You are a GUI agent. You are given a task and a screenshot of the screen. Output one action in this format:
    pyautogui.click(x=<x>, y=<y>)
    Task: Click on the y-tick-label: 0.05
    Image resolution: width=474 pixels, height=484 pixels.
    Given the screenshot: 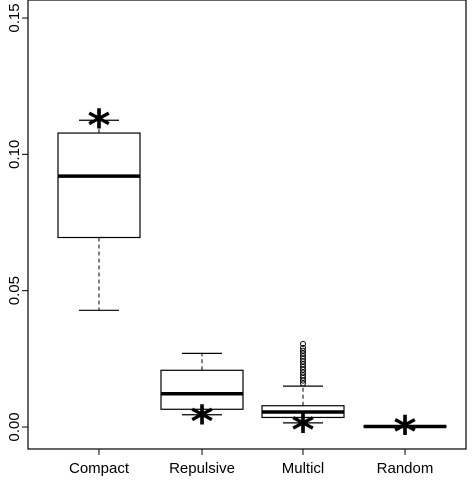 What is the action you would take?
    pyautogui.click(x=14, y=290)
    